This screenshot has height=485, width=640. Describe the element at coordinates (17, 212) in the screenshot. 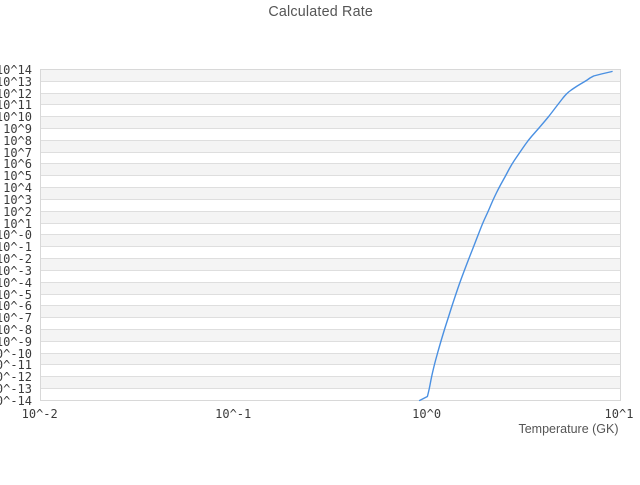

I see `svg-text: 10^2` at that location.